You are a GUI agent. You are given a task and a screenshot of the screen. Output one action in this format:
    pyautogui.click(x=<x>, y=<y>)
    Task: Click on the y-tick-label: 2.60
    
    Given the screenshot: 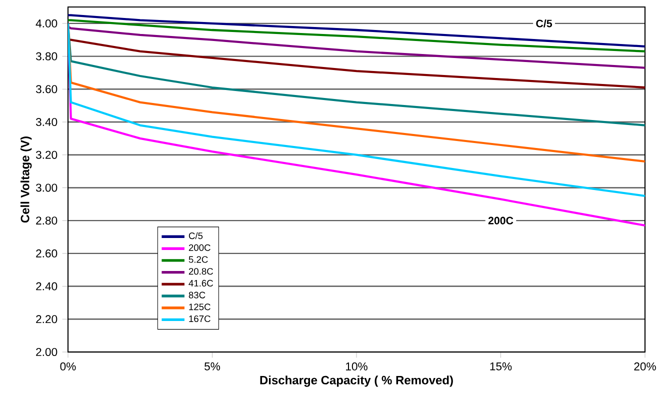 What is the action you would take?
    pyautogui.click(x=47, y=253)
    